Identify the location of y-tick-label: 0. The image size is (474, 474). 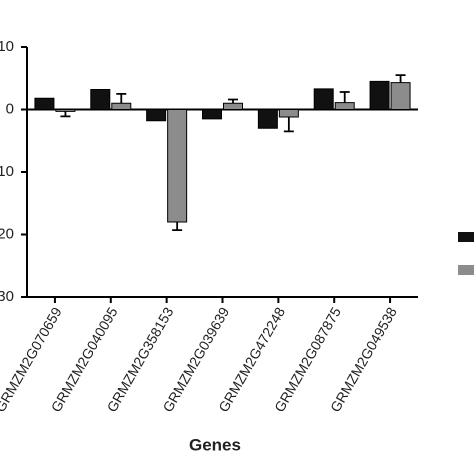
(10, 108).